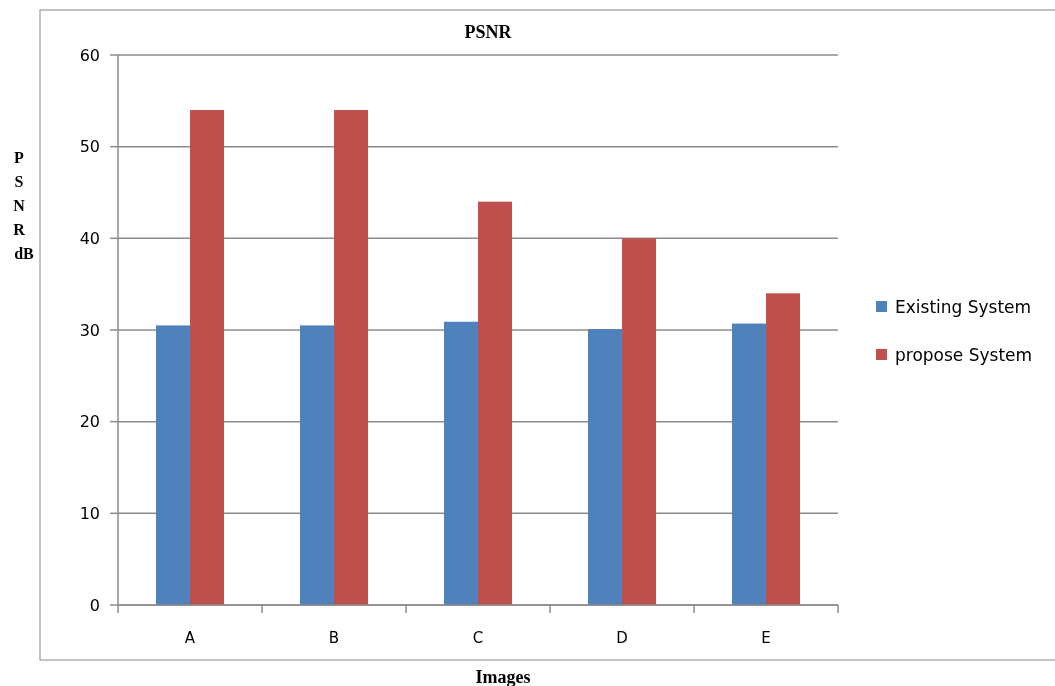 The width and height of the screenshot is (1055, 686). I want to click on legend-label: Existing System, so click(963, 306).